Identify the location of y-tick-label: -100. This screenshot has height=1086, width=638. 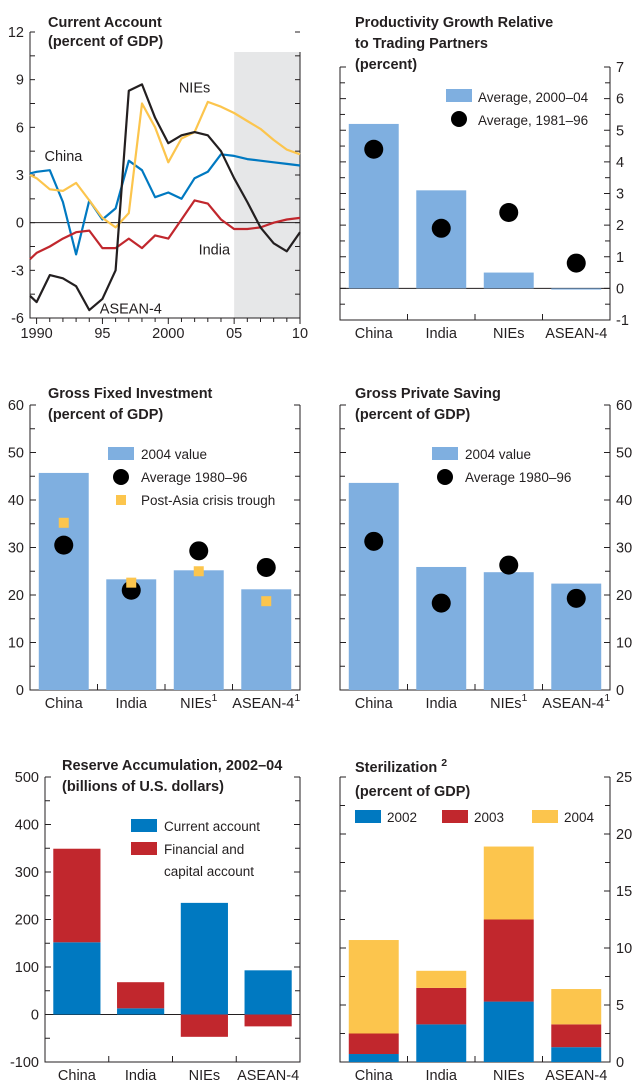
(24, 1063).